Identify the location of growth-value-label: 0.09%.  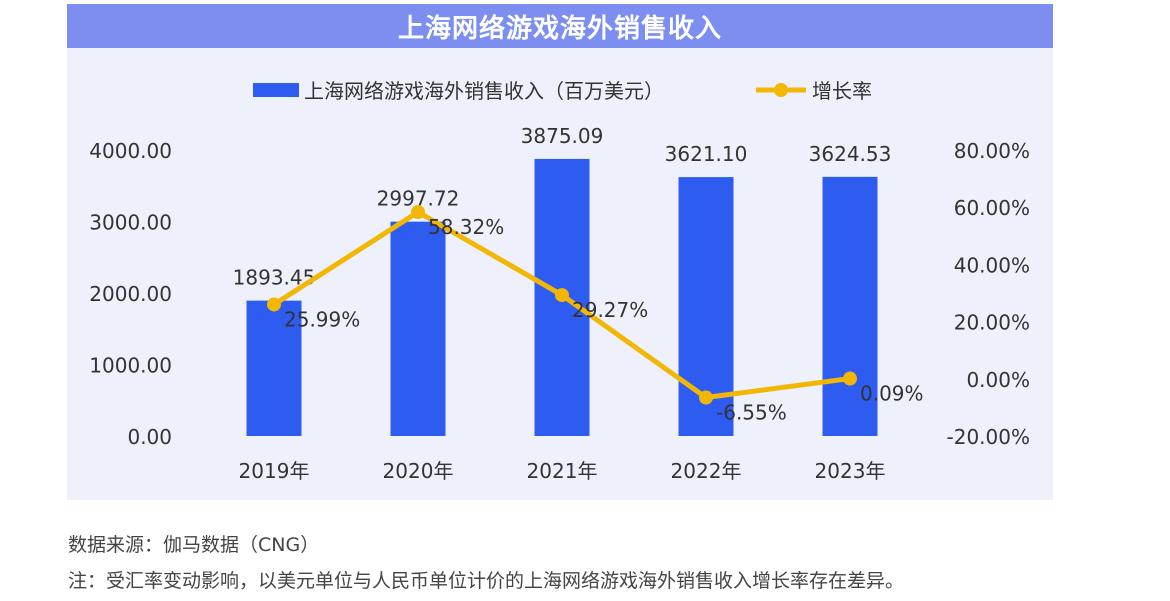
(892, 394).